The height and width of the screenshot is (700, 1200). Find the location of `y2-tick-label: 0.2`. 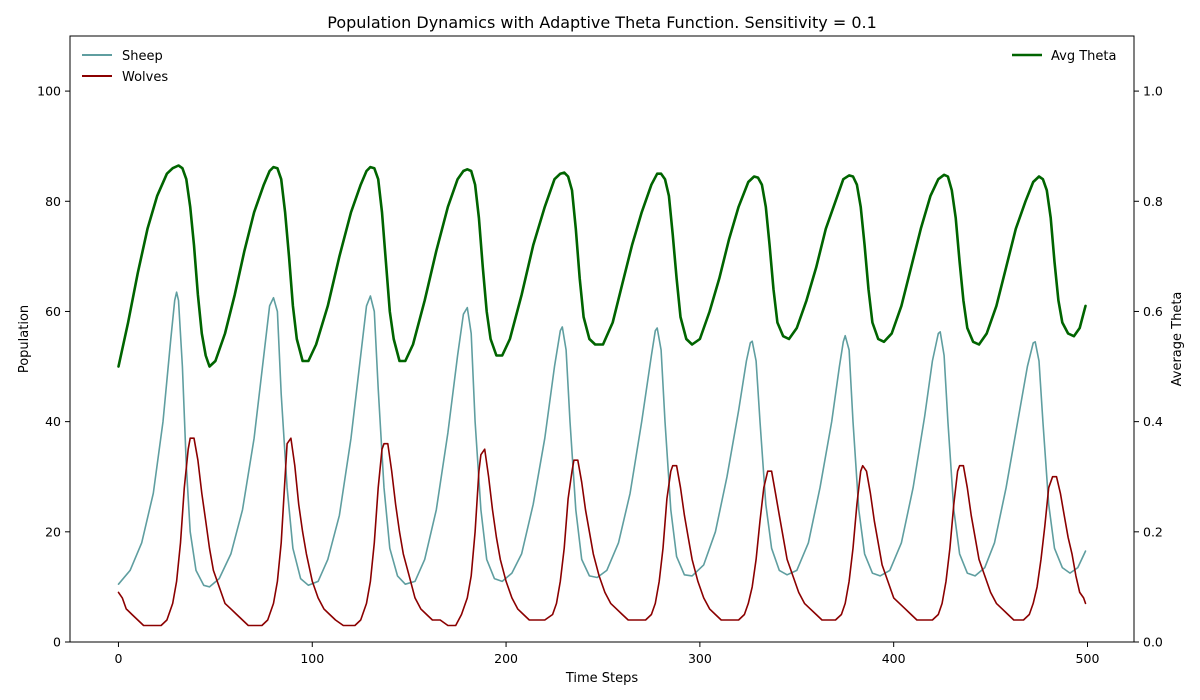

y2-tick-label: 0.2 is located at coordinates (1153, 531).